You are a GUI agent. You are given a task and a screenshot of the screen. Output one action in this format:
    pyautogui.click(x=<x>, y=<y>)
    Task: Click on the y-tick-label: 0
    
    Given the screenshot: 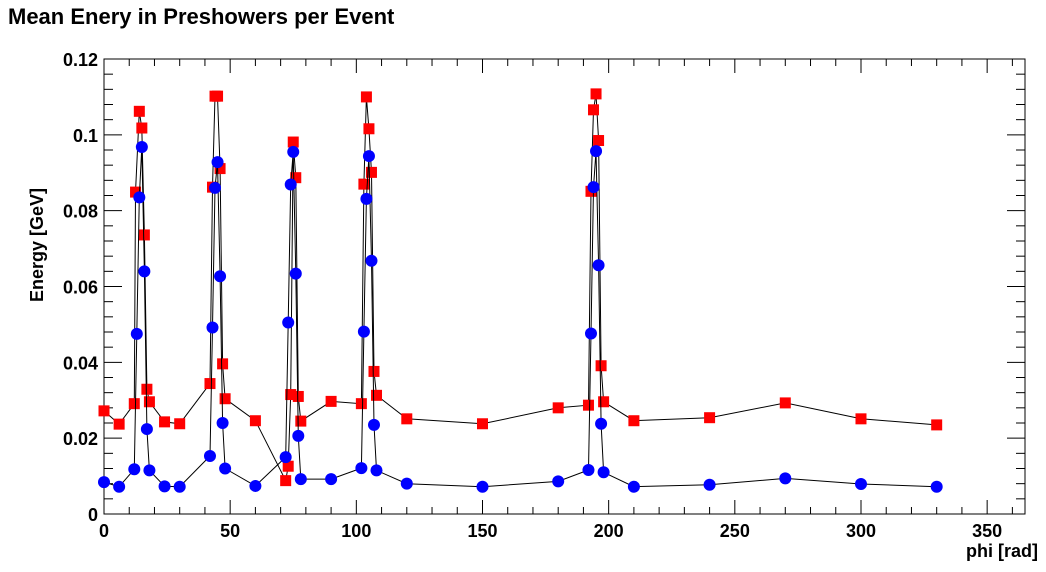 What is the action you would take?
    pyautogui.click(x=93, y=515)
    